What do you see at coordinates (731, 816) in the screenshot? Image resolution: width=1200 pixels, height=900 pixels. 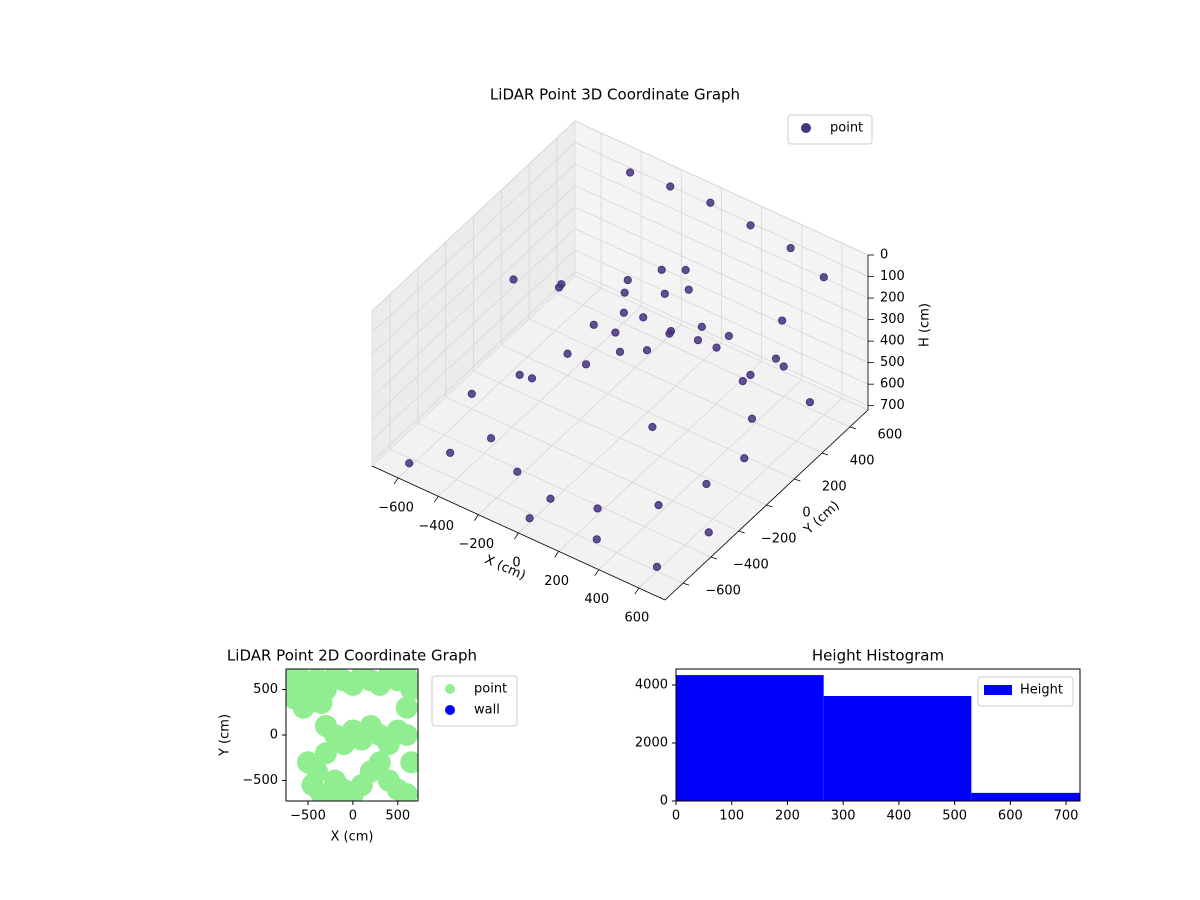 I see `x-tick-label: 100` at bounding box center [731, 816].